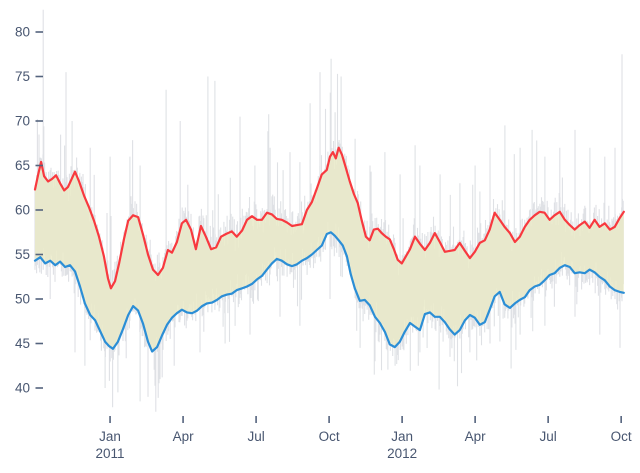  What do you see at coordinates (22, 76) in the screenshot?
I see `y-tick-label: 75` at bounding box center [22, 76].